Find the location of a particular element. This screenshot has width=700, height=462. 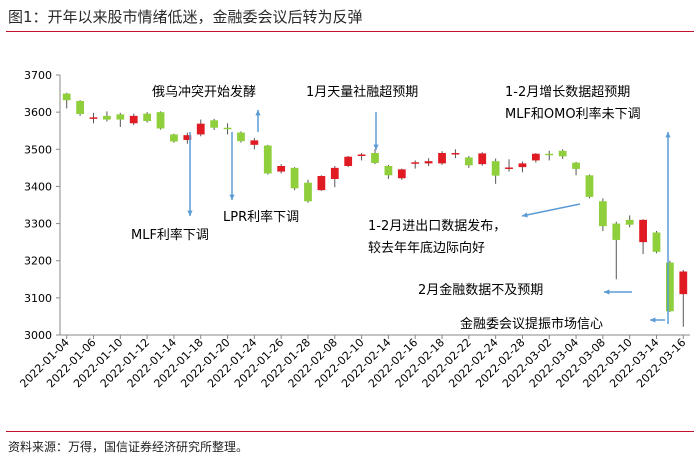

source-divider is located at coordinates (350, 431).